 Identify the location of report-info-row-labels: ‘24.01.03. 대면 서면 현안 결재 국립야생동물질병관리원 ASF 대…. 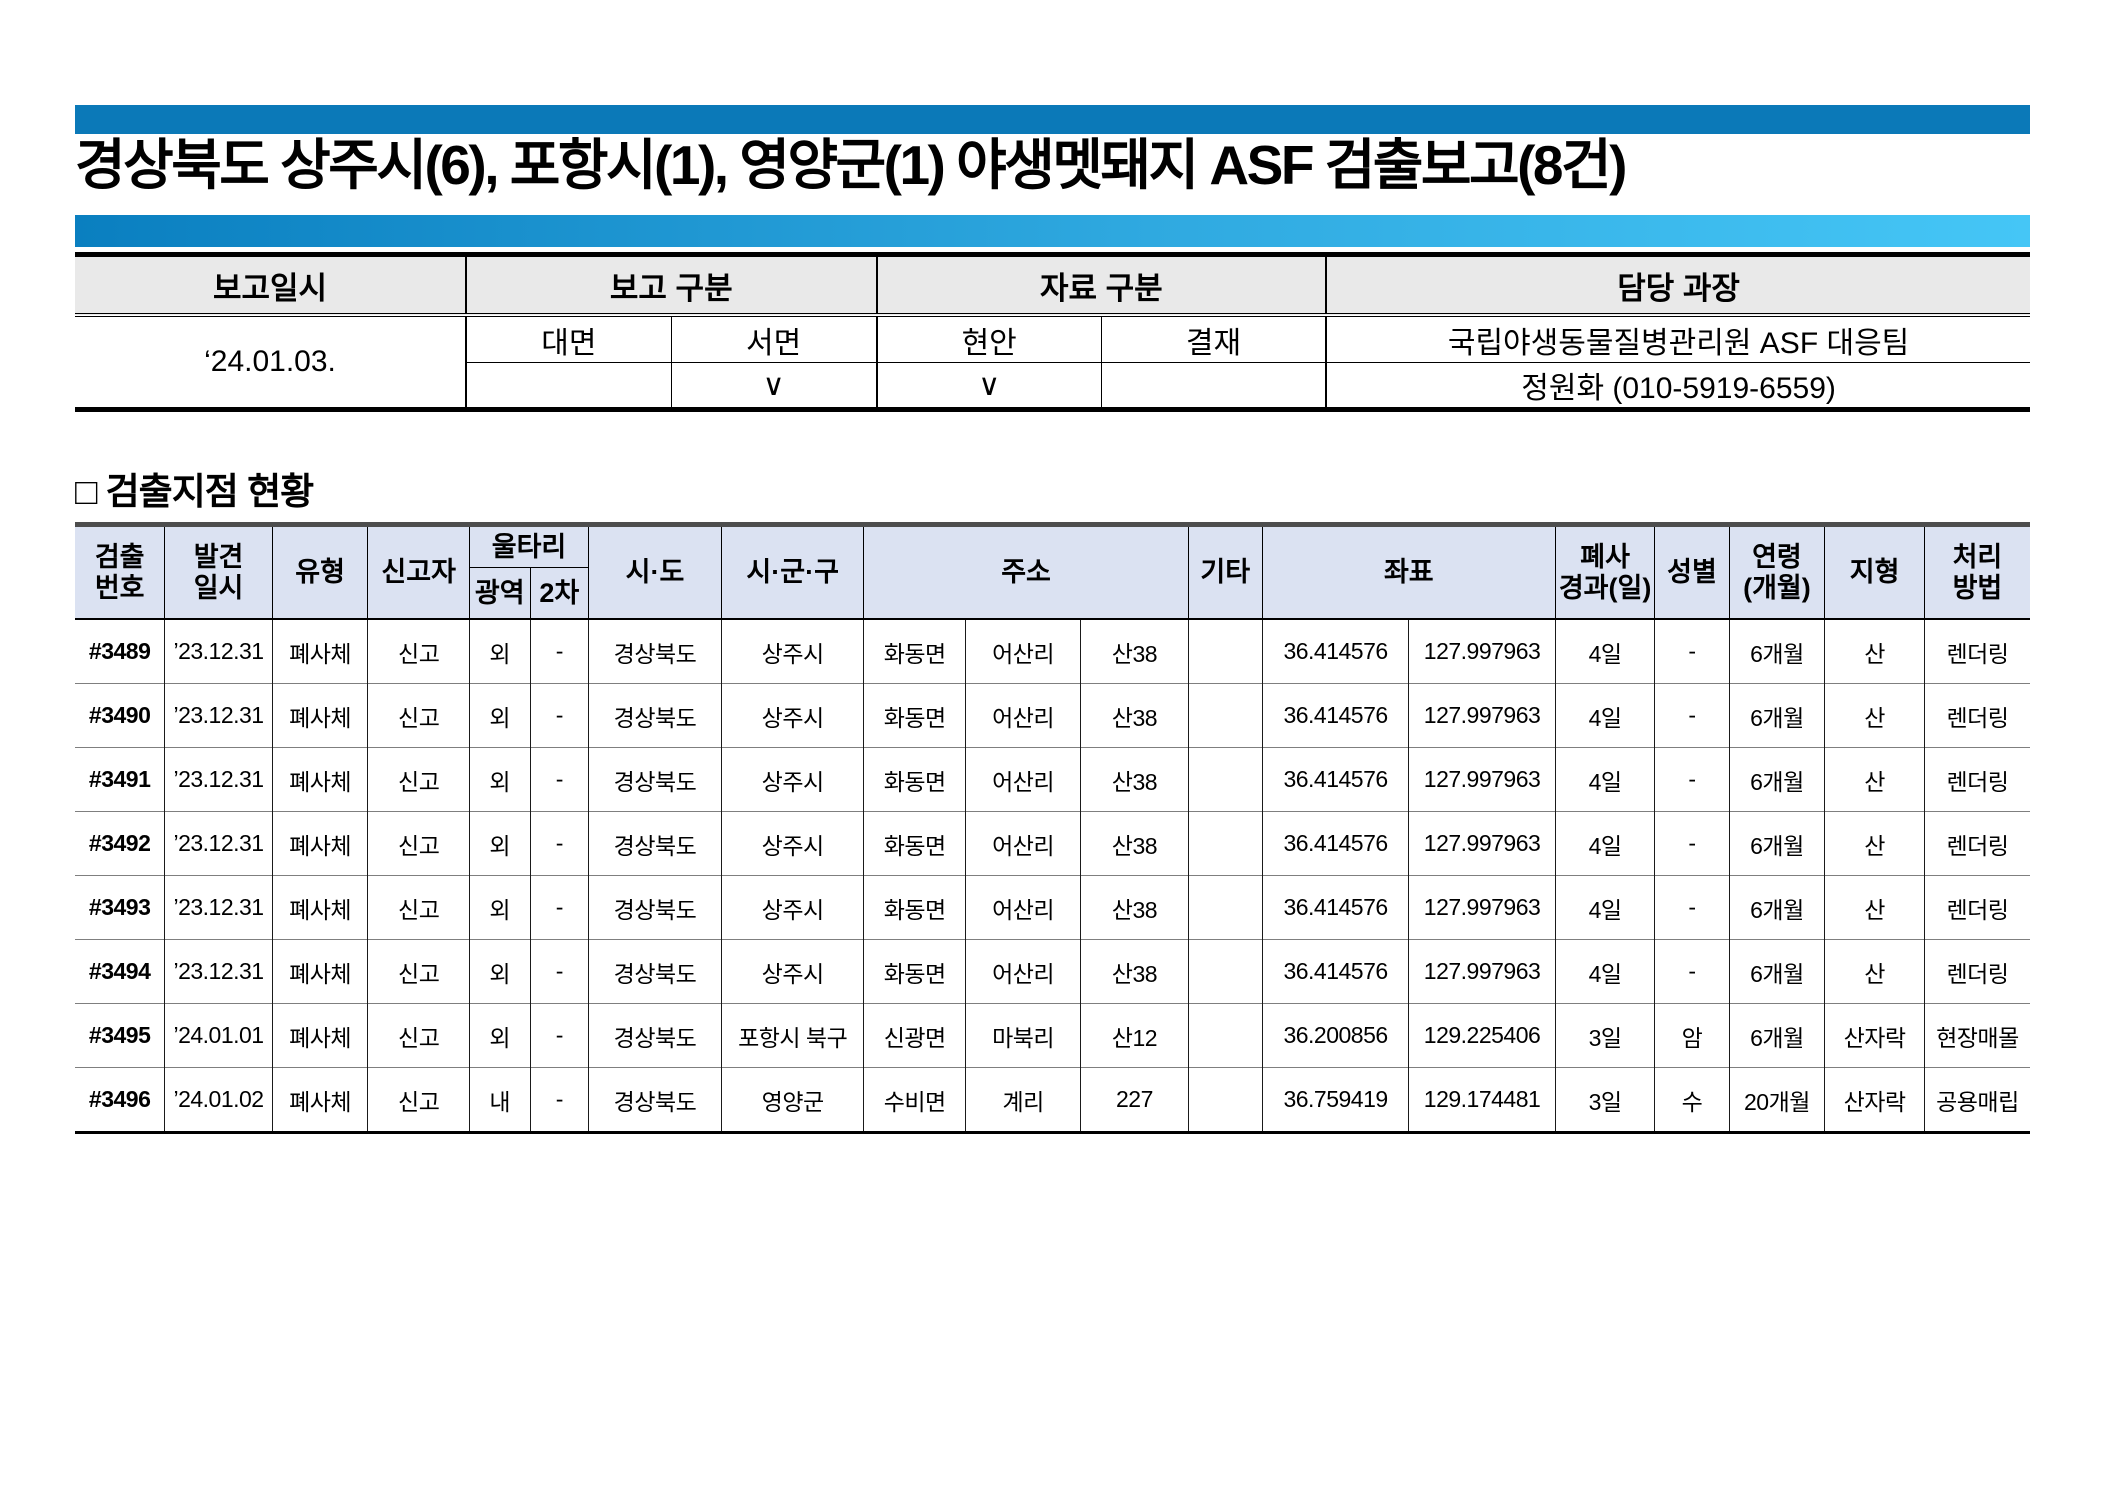
(1052, 346).